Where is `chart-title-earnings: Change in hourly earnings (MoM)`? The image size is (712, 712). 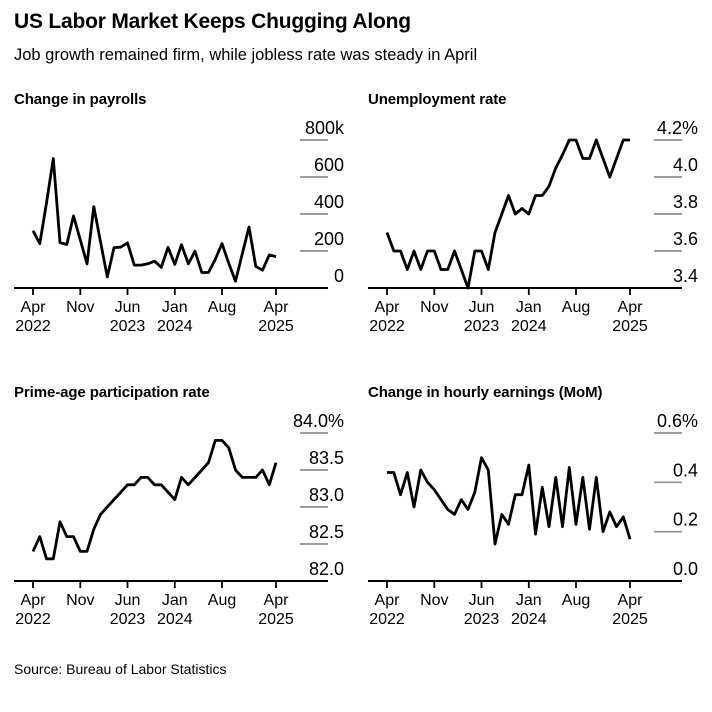 chart-title-earnings: Change in hourly earnings (MoM) is located at coordinates (485, 392).